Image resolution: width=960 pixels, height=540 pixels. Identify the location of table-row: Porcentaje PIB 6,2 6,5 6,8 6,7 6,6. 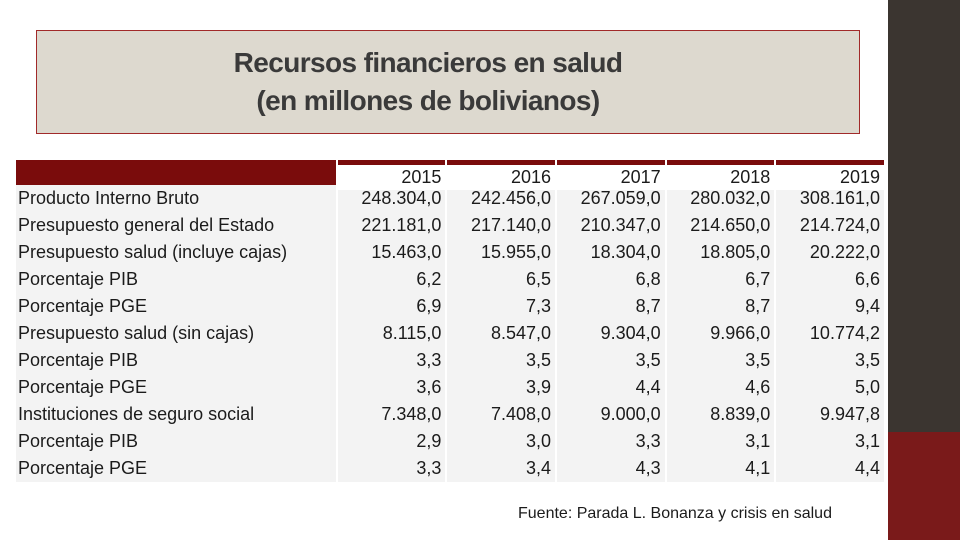
(450, 279).